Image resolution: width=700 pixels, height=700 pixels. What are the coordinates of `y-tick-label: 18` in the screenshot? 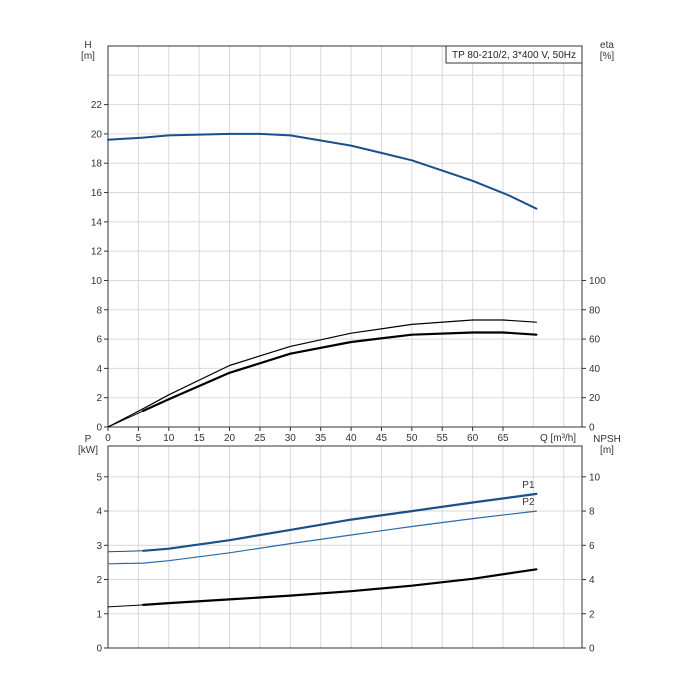 It's located at (97, 164).